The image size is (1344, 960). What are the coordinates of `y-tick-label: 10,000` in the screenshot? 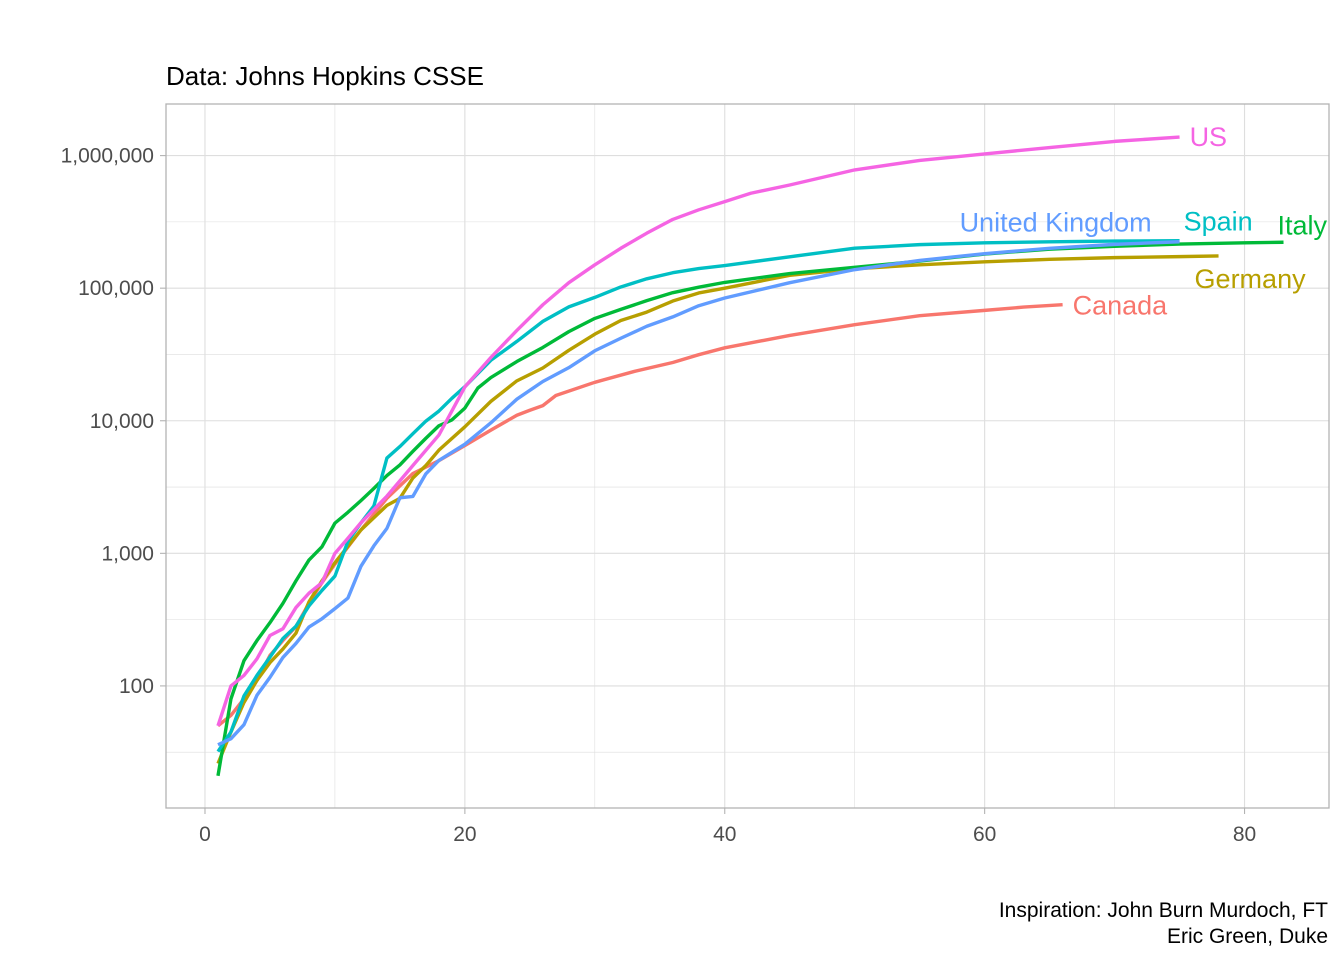 It's located at (122, 421).